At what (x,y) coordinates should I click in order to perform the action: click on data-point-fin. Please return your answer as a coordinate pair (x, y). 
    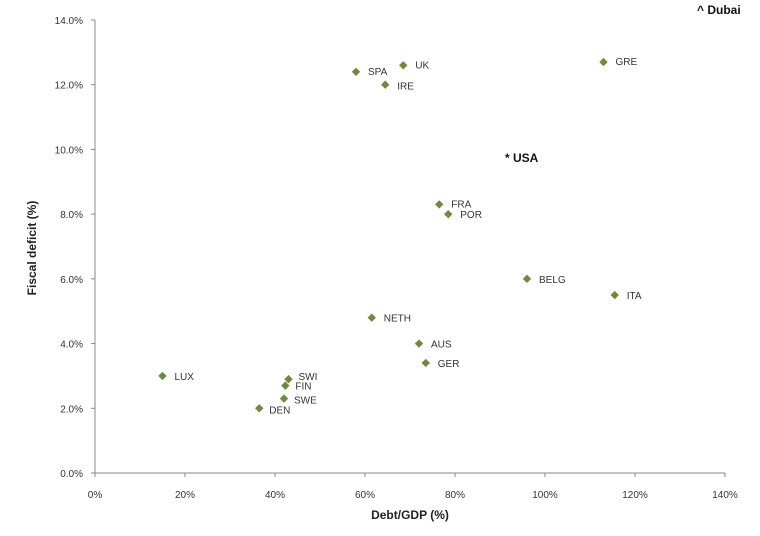
    Looking at the image, I should click on (285, 385).